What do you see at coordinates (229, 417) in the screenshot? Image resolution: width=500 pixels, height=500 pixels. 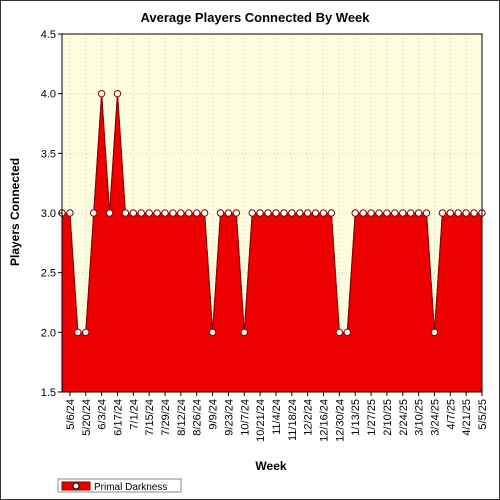 I see `x-tick-label: 9/23/24` at bounding box center [229, 417].